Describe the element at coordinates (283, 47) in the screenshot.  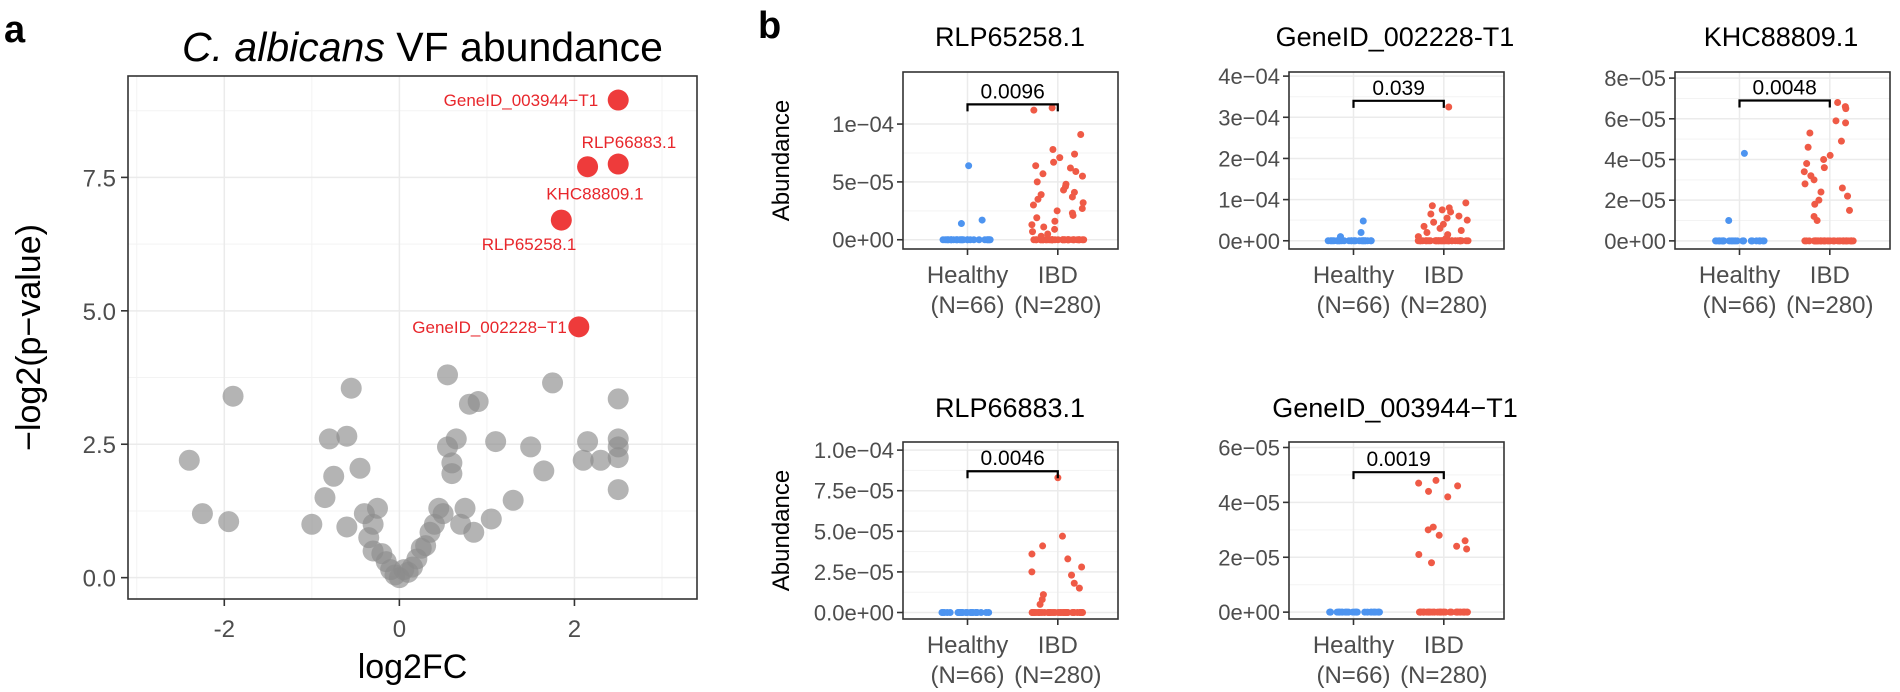
I see `title-species: C. albicans` at that location.